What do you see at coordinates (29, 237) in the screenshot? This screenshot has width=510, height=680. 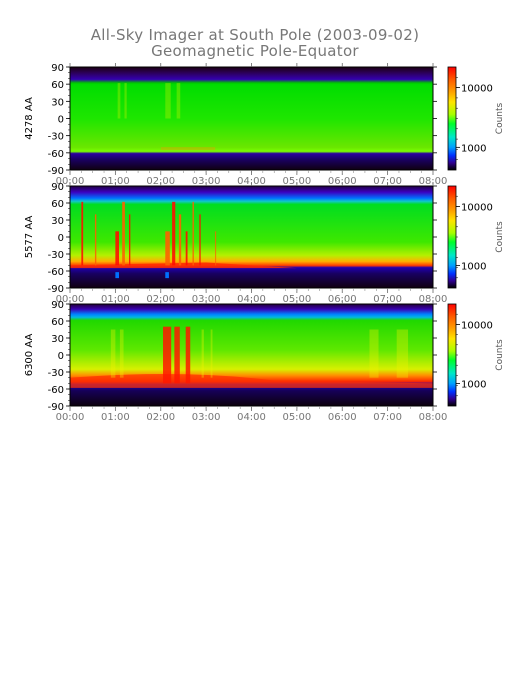 I see `y-axis-label: 5577 AA` at bounding box center [29, 237].